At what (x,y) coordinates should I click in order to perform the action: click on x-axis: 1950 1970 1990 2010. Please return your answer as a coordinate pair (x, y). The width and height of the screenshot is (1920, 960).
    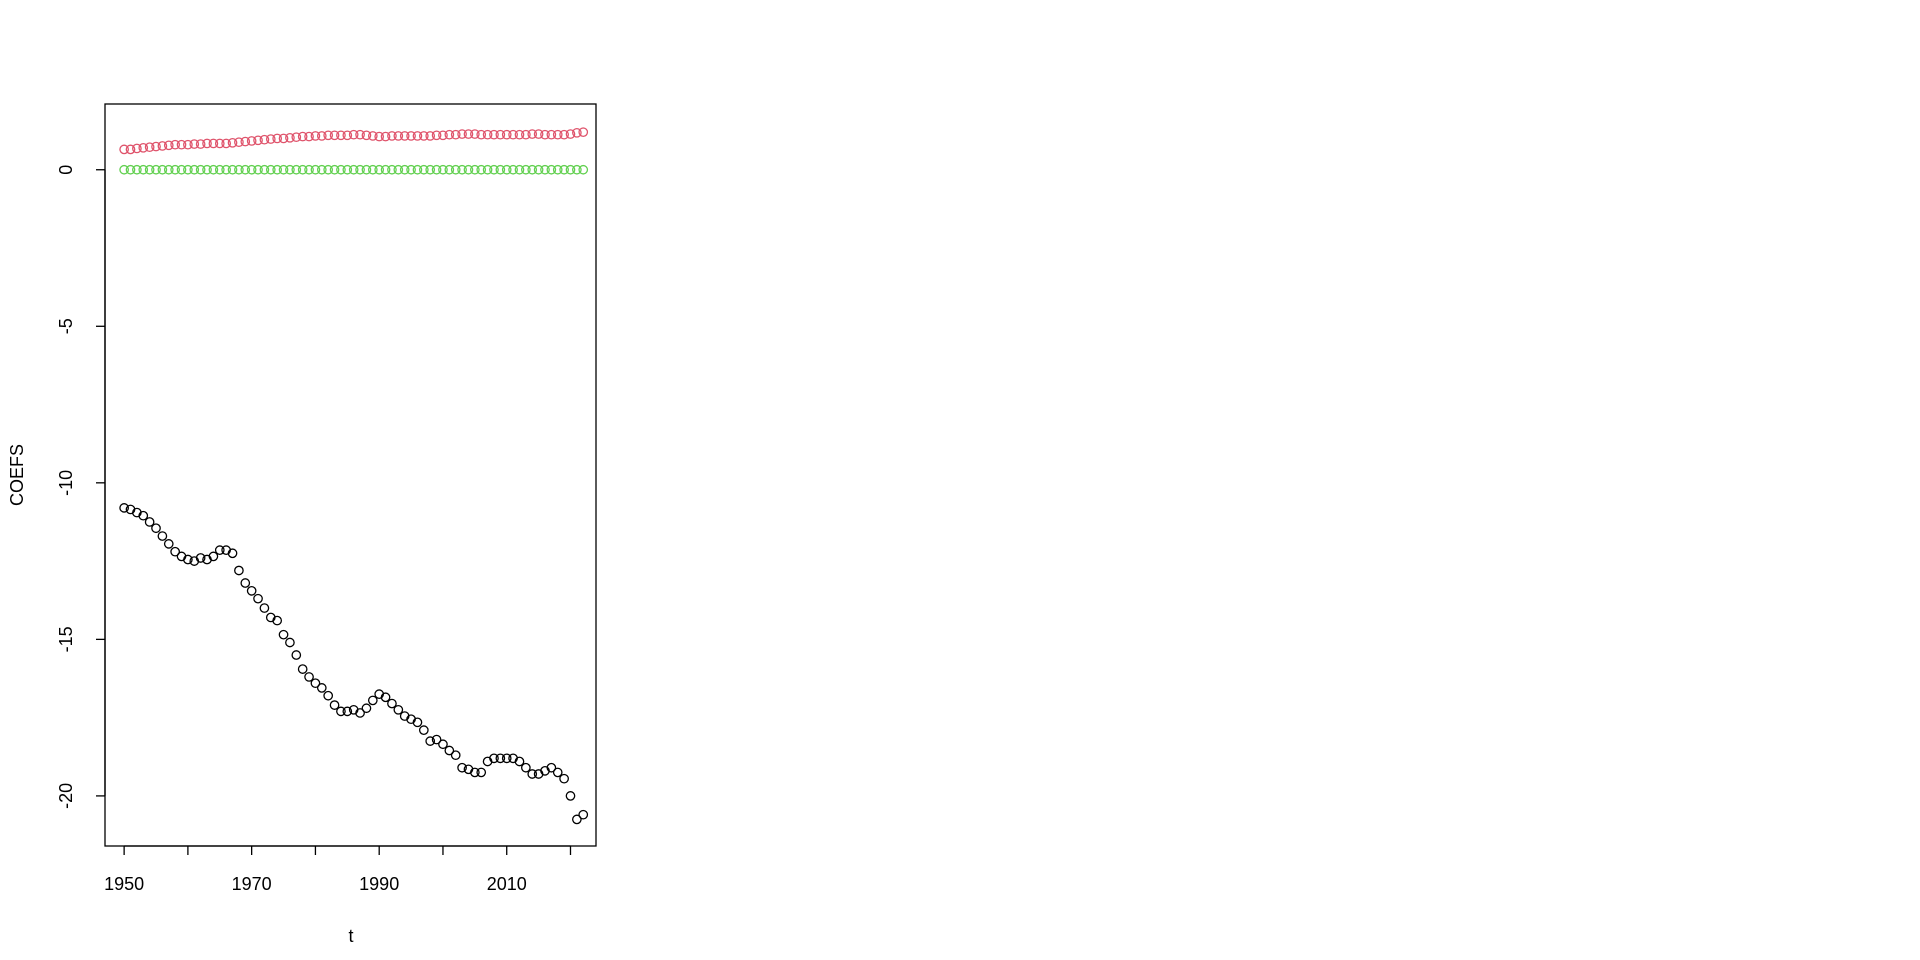
    Looking at the image, I should click on (338, 869).